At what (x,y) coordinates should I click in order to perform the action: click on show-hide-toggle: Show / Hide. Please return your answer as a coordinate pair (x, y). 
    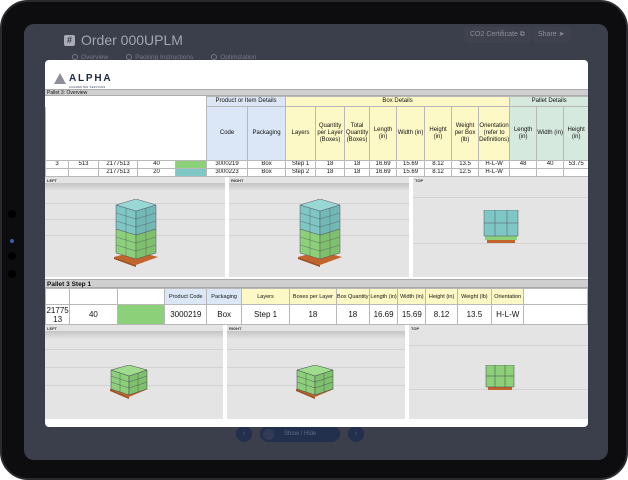
    Looking at the image, I should click on (300, 434).